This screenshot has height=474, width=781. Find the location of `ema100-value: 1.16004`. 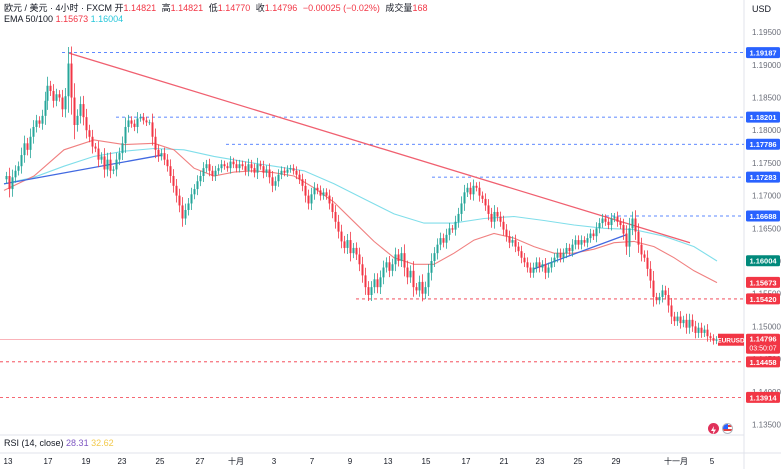

ema100-value: 1.16004 is located at coordinates (107, 19).